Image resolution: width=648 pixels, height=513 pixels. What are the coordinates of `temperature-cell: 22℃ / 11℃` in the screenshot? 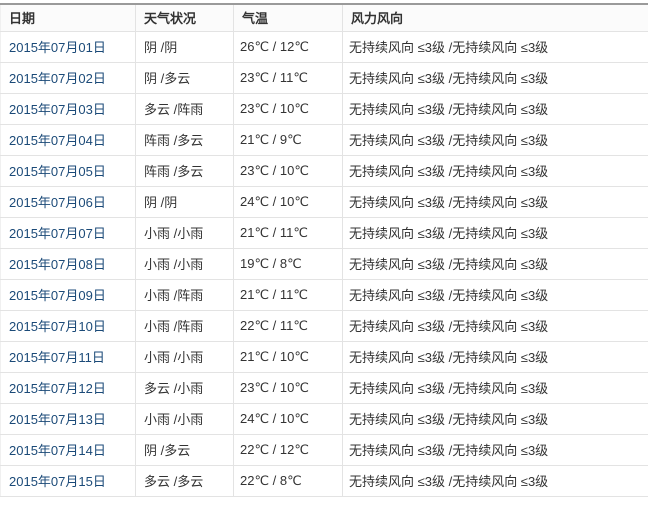 It's located at (288, 326).